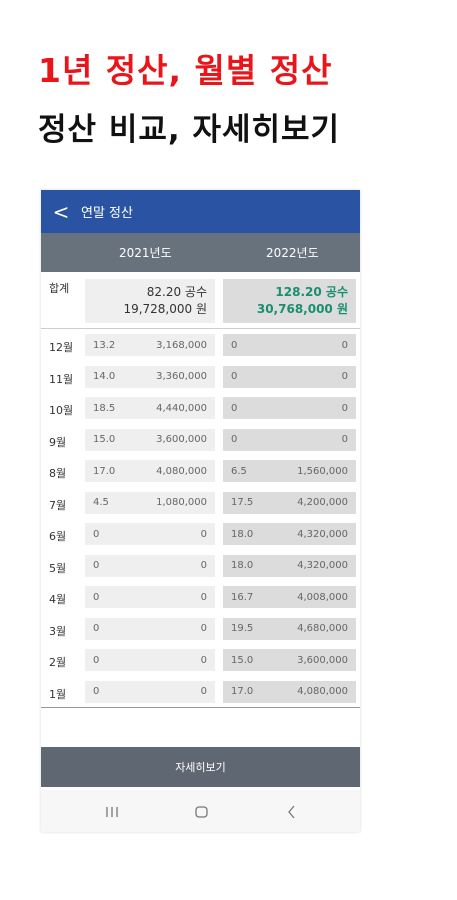 This screenshot has height=900, width=457. I want to click on hours: 4.5, so click(101, 502).